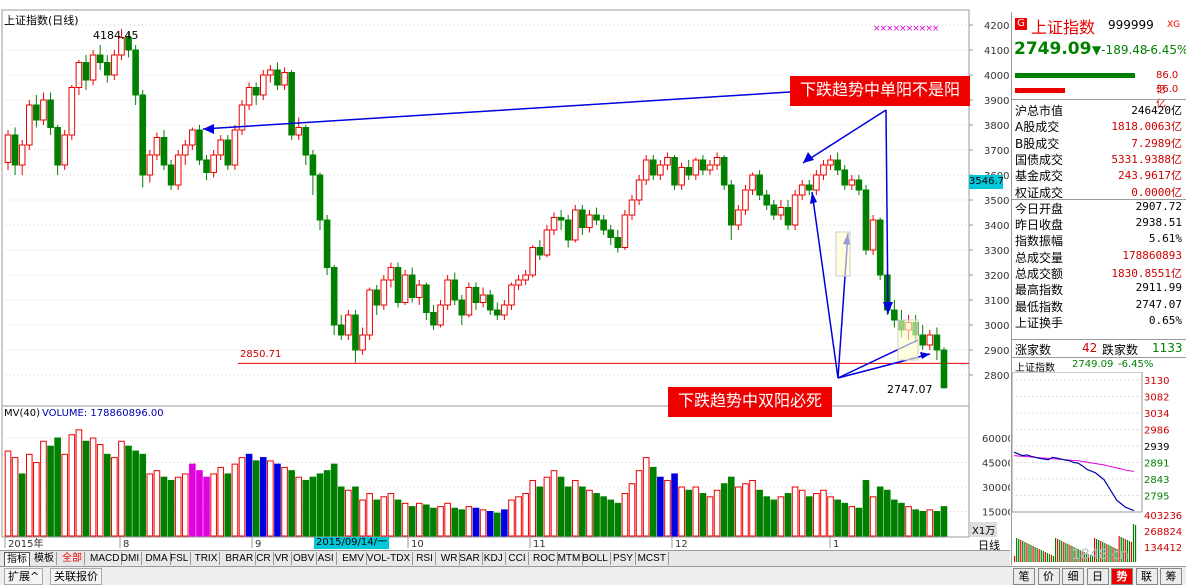 This screenshot has width=1186, height=585. Describe the element at coordinates (545, 558) in the screenshot. I see `toolbar-item: ROC` at that location.